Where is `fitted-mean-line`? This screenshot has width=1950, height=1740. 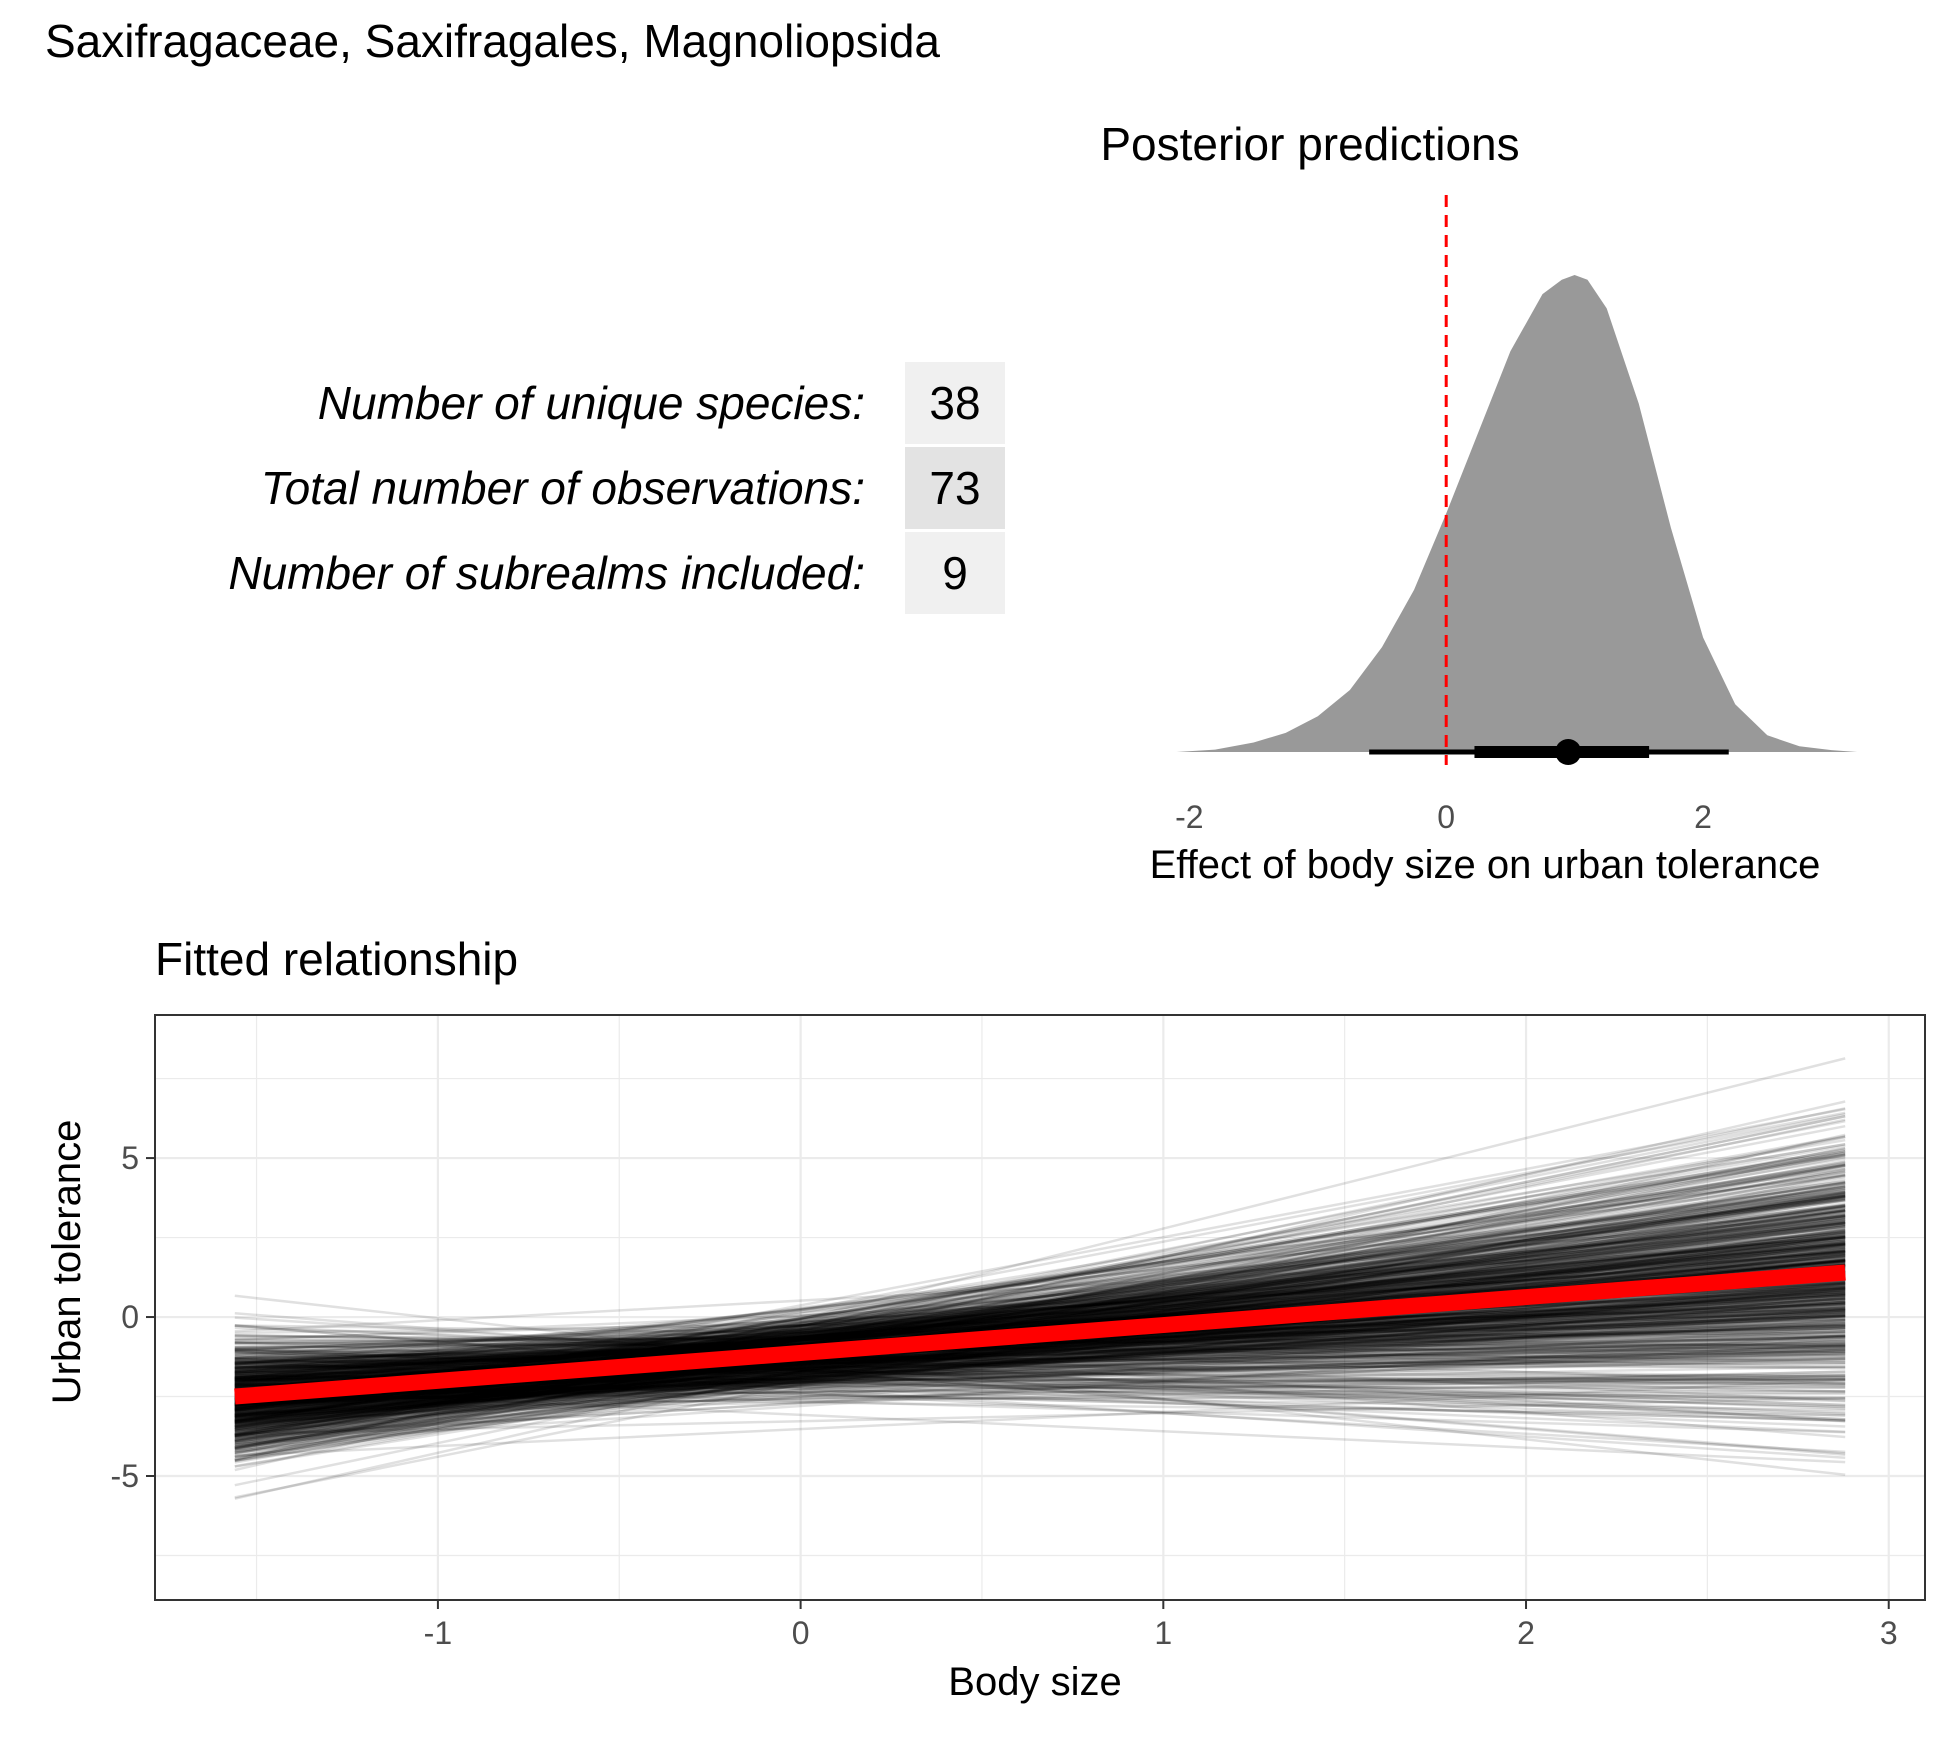
fitted-mean-line is located at coordinates (1040, 1334).